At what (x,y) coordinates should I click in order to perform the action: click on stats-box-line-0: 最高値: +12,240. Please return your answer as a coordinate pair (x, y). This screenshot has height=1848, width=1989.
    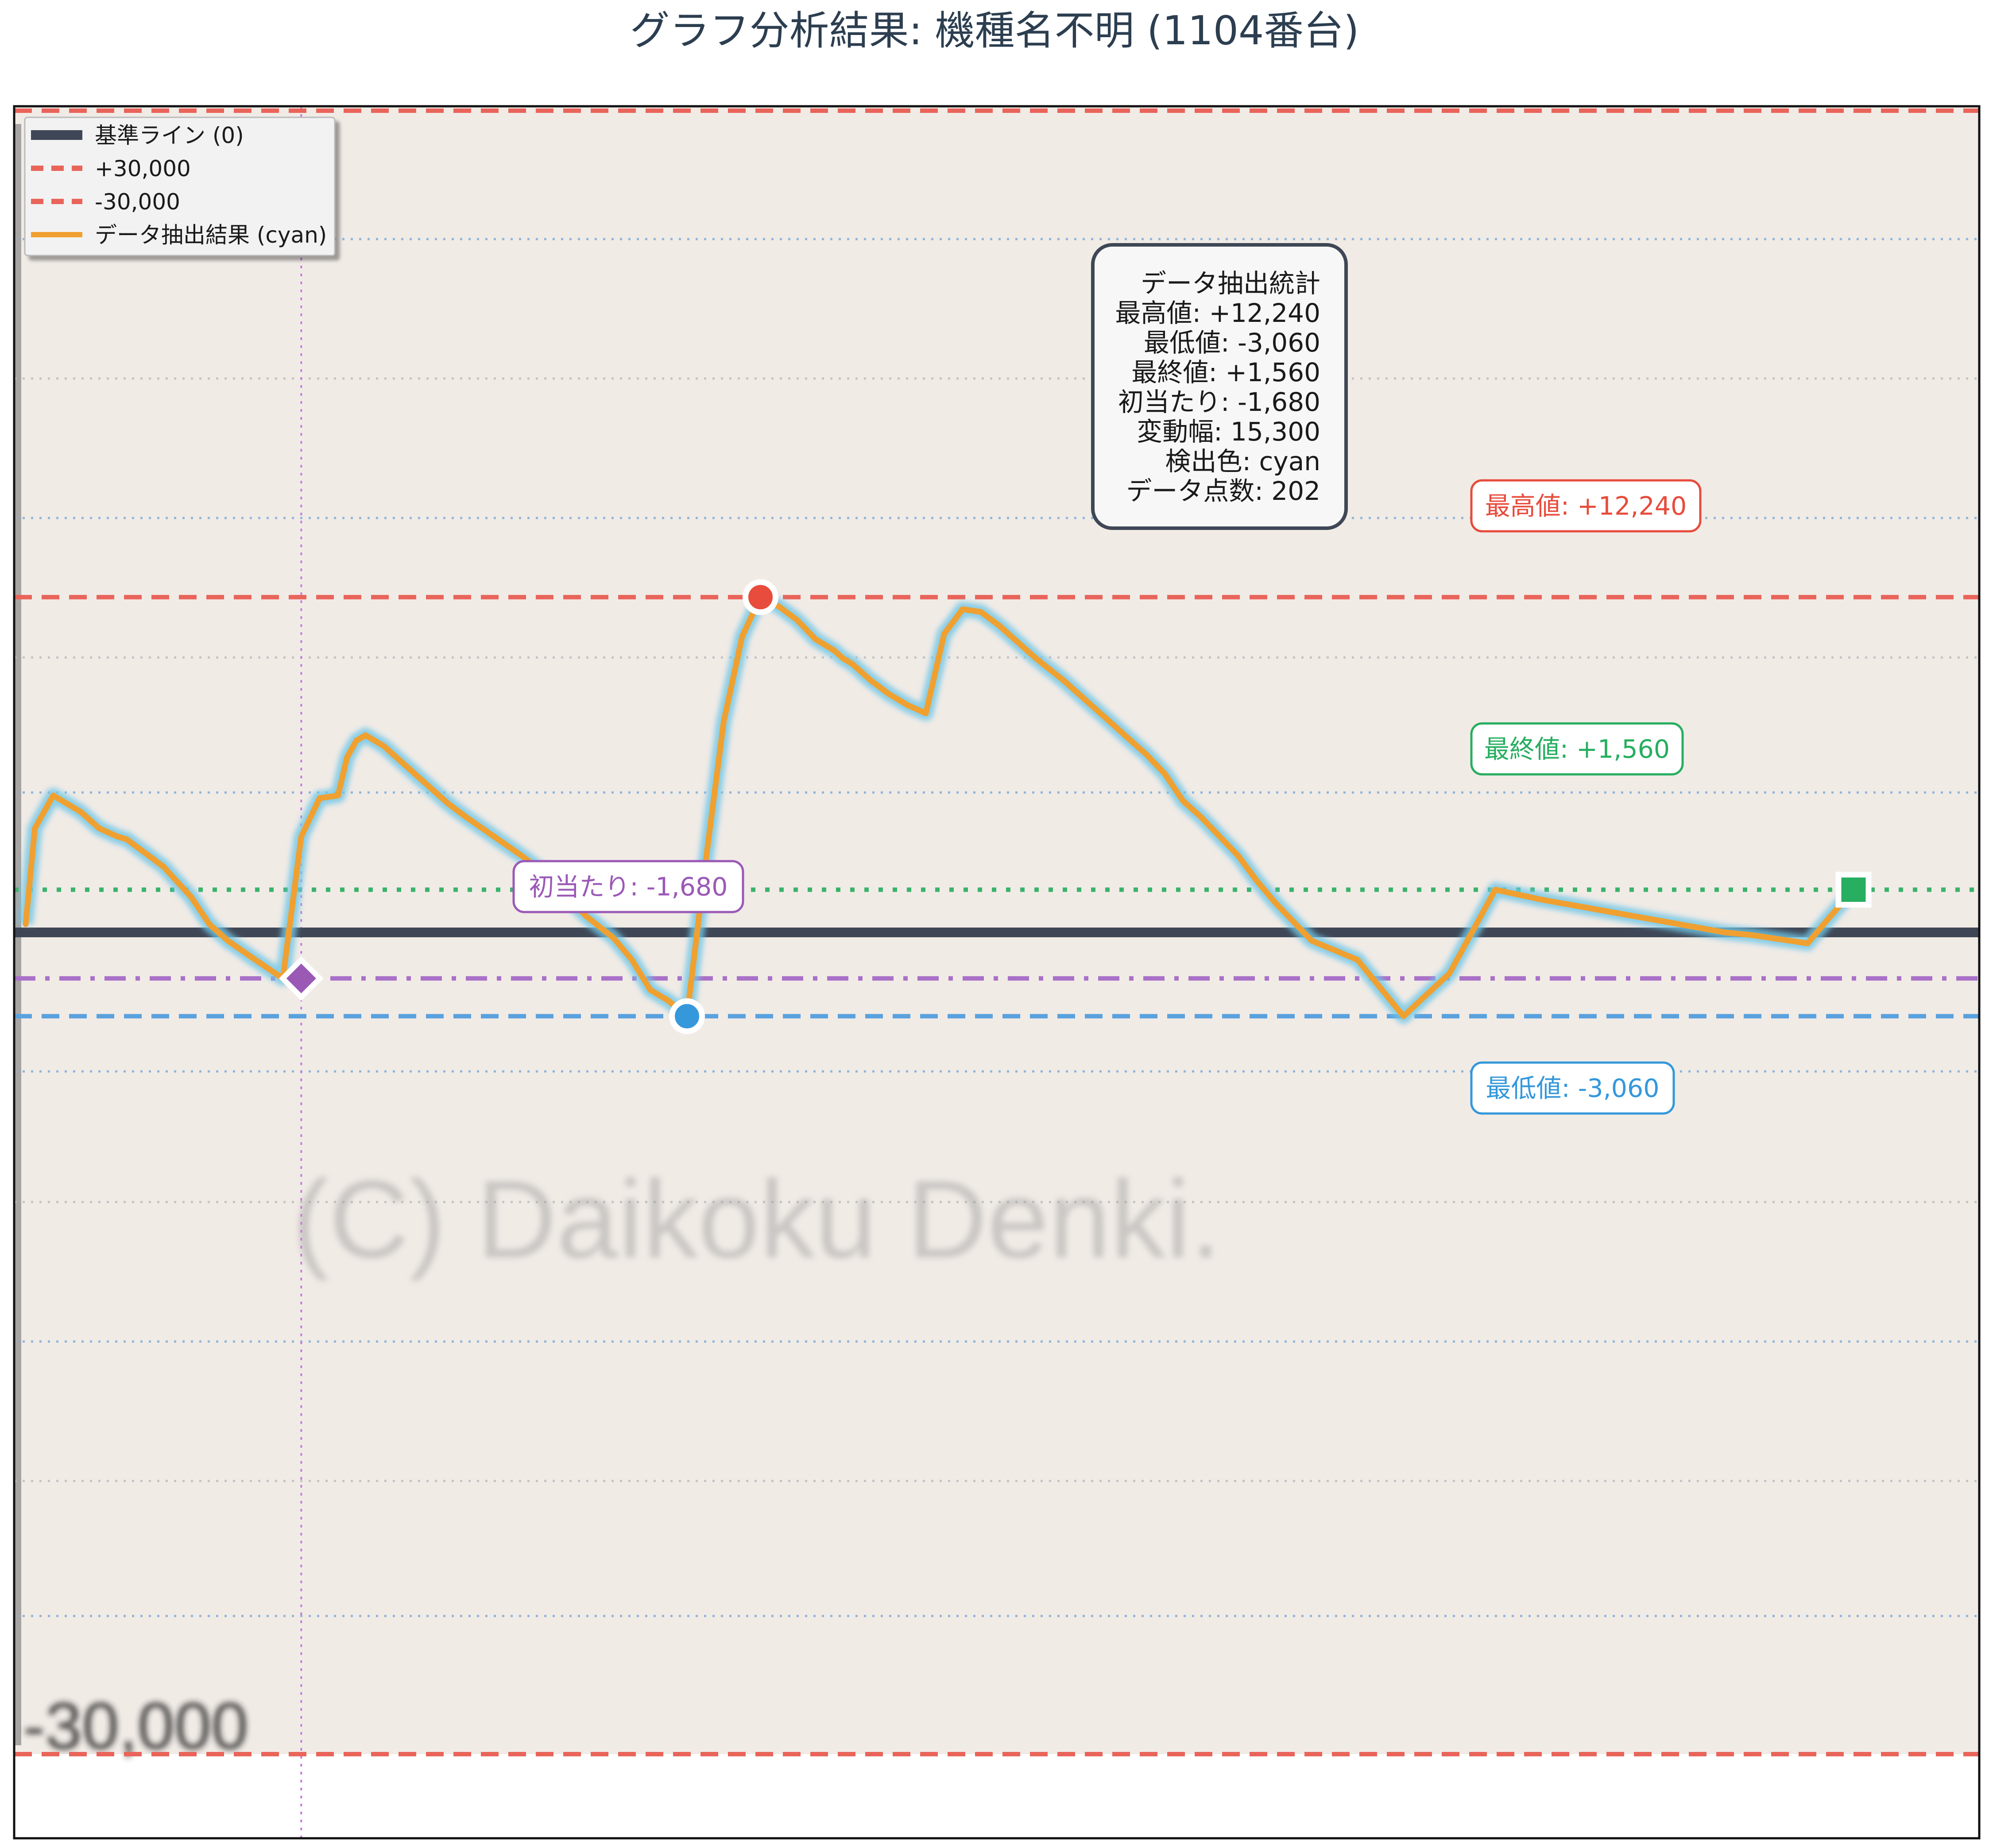
    Looking at the image, I should click on (1217, 313).